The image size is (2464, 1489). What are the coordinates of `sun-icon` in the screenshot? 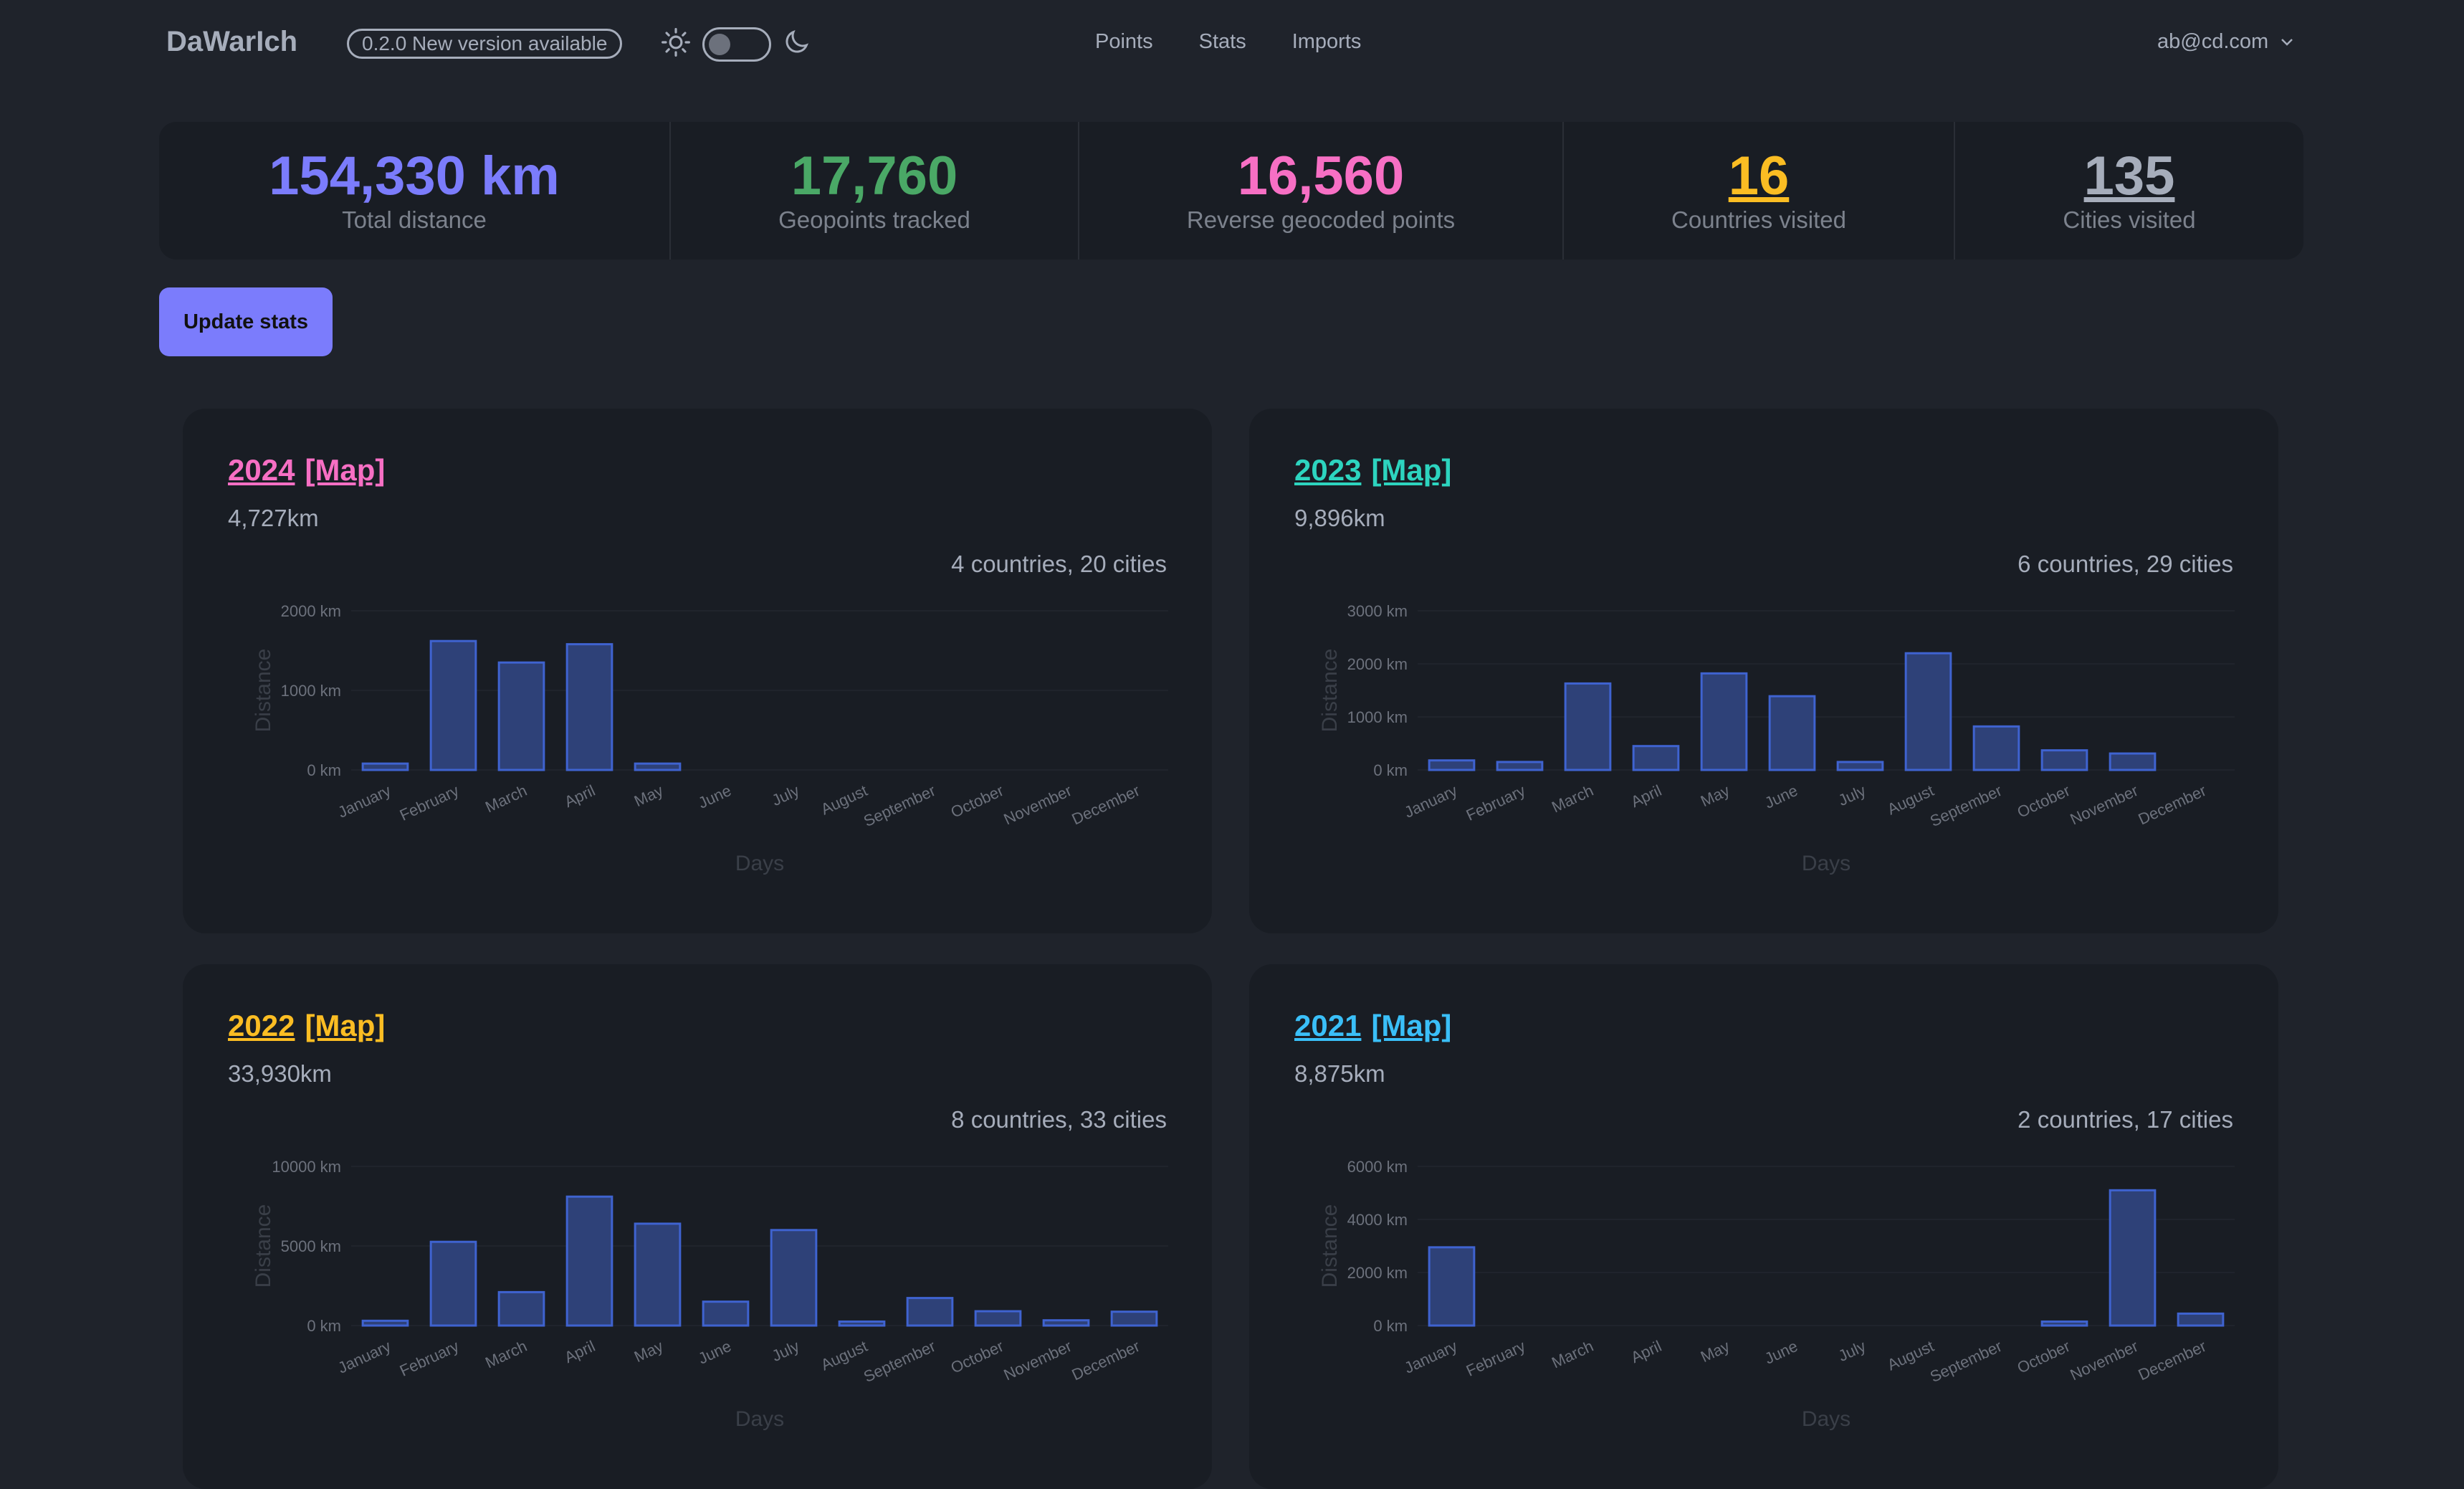 It's located at (676, 43).